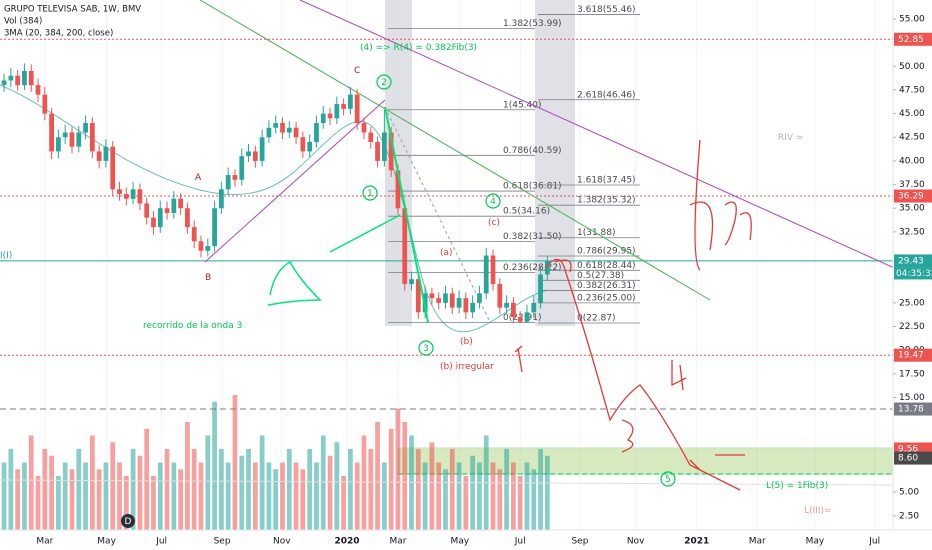  What do you see at coordinates (493, 202) in the screenshot?
I see `annotation: 4` at bounding box center [493, 202].